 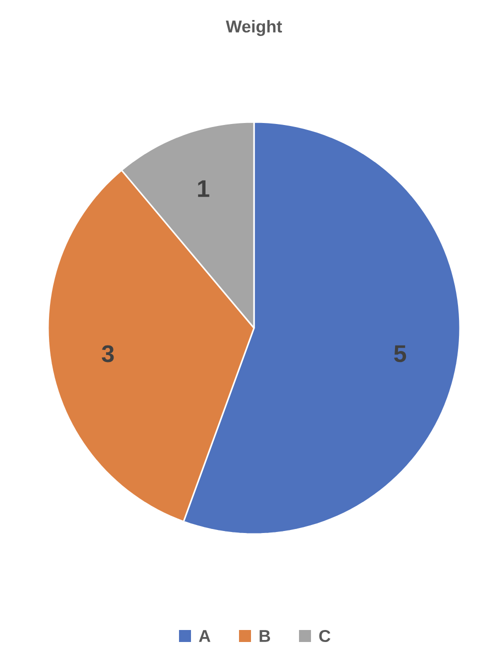 What do you see at coordinates (254, 28) in the screenshot?
I see `chart-title: Weight` at bounding box center [254, 28].